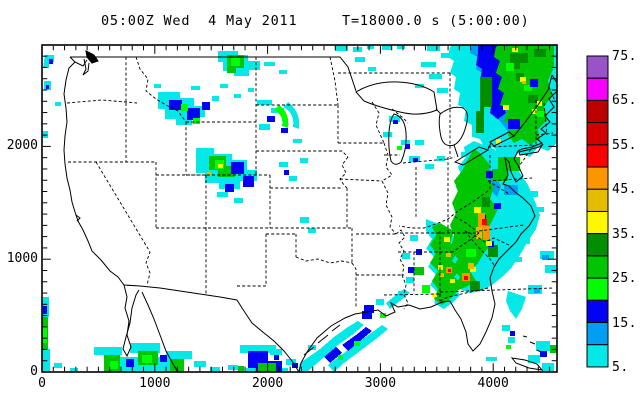  I want to click on colorbar-tick-label: 65., so click(624, 101).